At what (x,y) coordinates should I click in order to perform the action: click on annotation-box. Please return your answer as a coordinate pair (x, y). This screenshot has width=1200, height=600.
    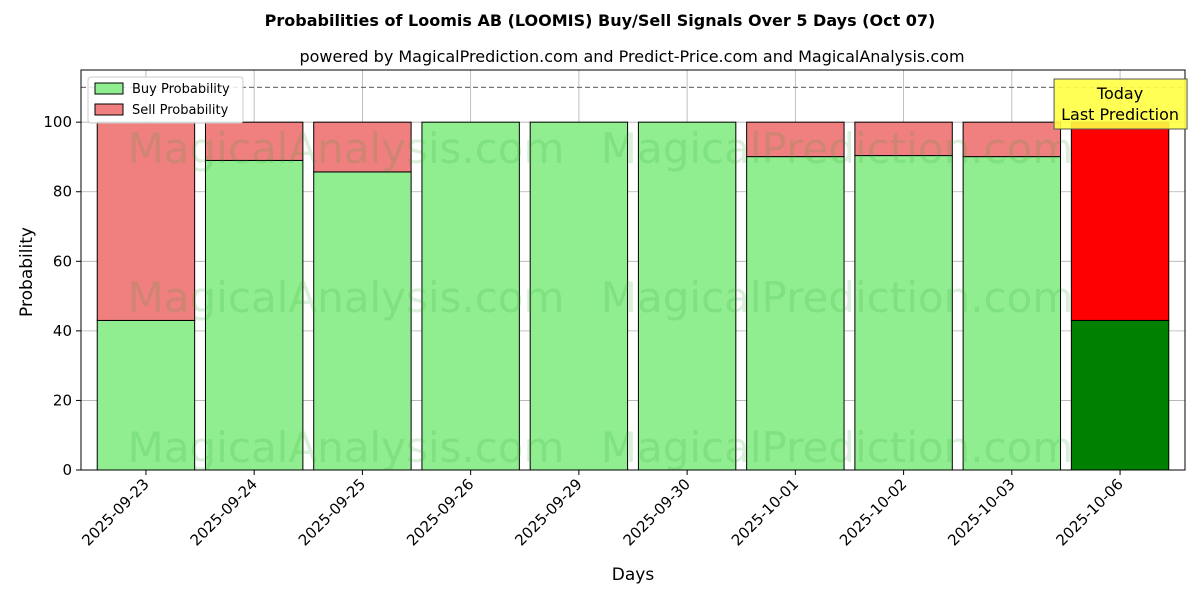
    Looking at the image, I should click on (1120, 104).